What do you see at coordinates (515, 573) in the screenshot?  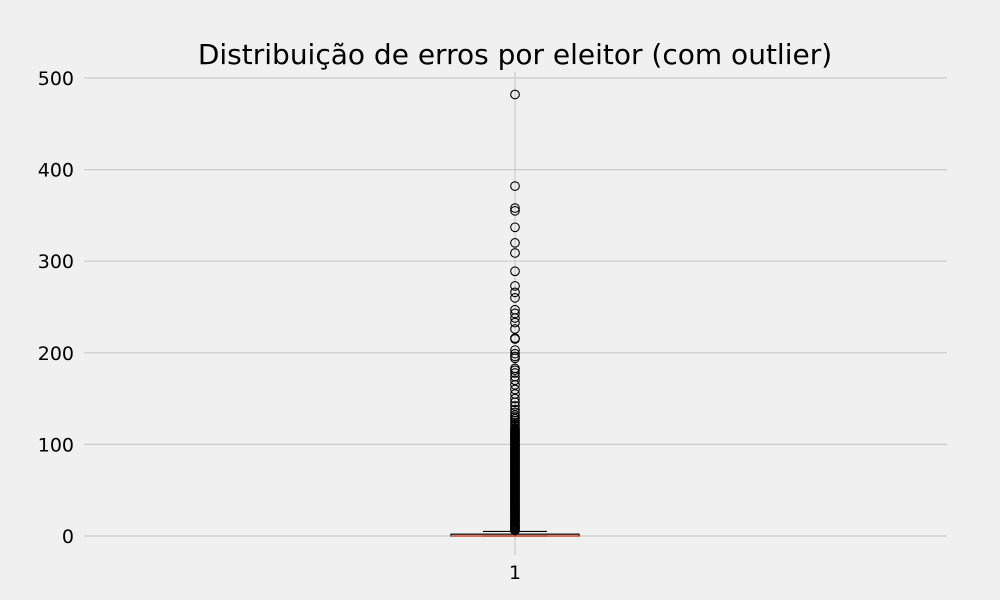 I see `x-tick-label: 1` at bounding box center [515, 573].